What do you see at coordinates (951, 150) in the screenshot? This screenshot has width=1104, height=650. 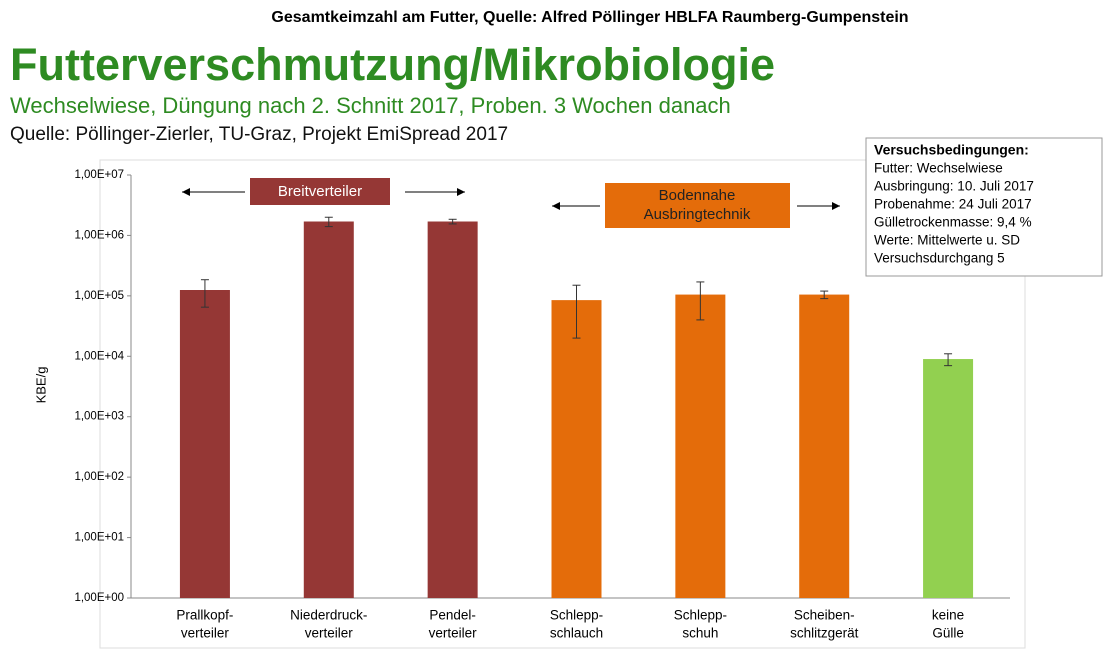 I see `info-title: Versuchsbedingungen:` at bounding box center [951, 150].